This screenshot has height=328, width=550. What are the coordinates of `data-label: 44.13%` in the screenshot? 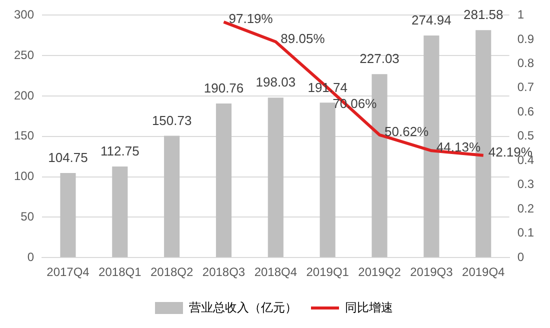 It's located at (458, 147).